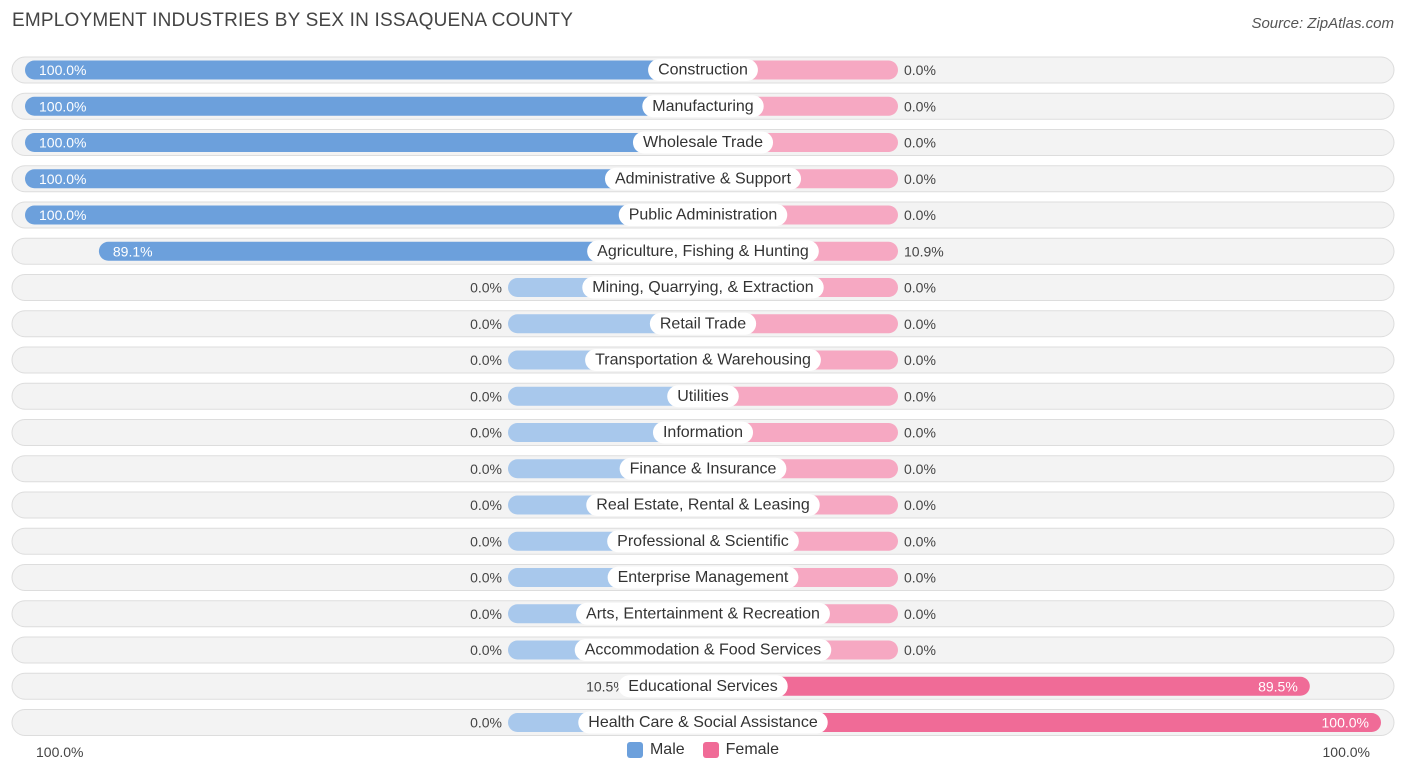 This screenshot has height=776, width=1406. I want to click on legend-swatch-female, so click(710, 750).